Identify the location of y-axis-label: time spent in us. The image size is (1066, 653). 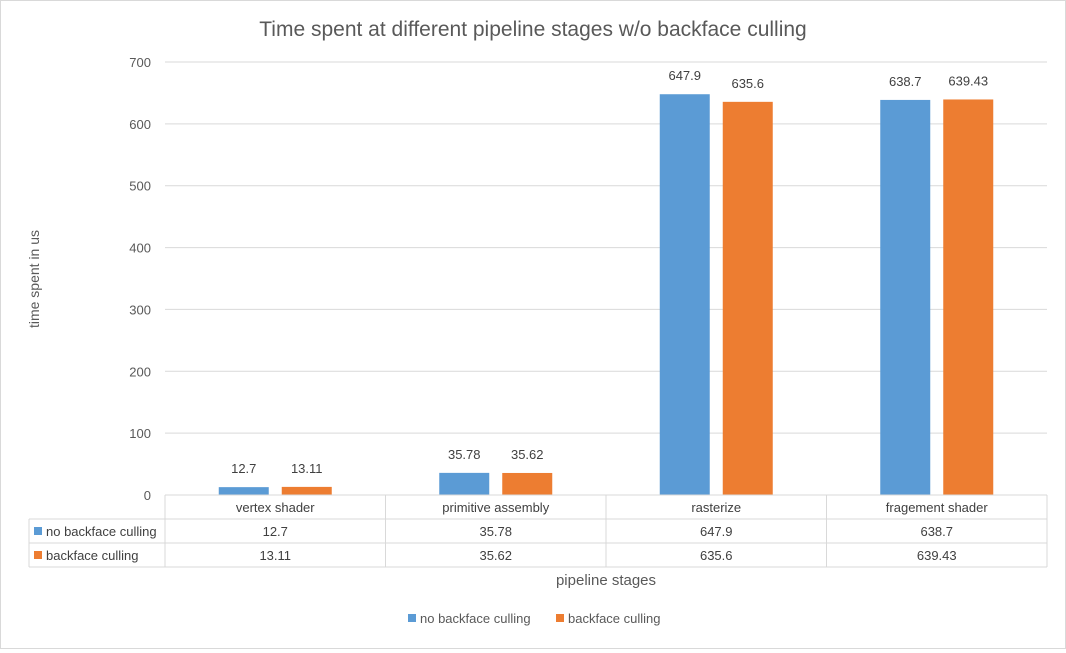
(34, 279).